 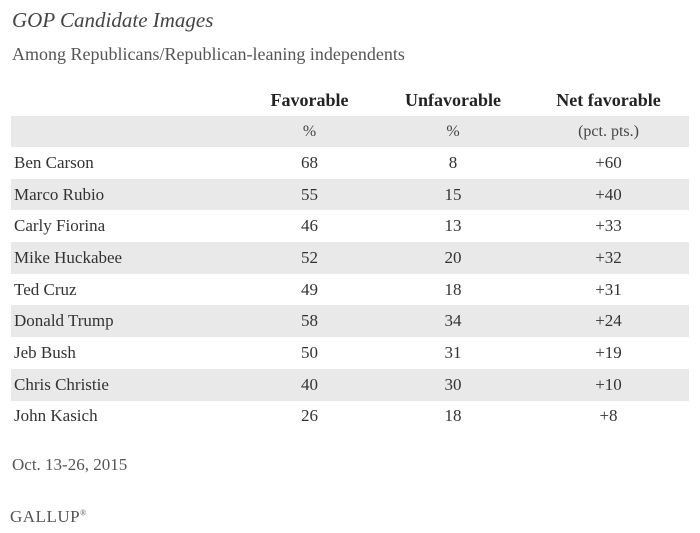 What do you see at coordinates (453, 352) in the screenshot?
I see `cell-unfavorable: 31` at bounding box center [453, 352].